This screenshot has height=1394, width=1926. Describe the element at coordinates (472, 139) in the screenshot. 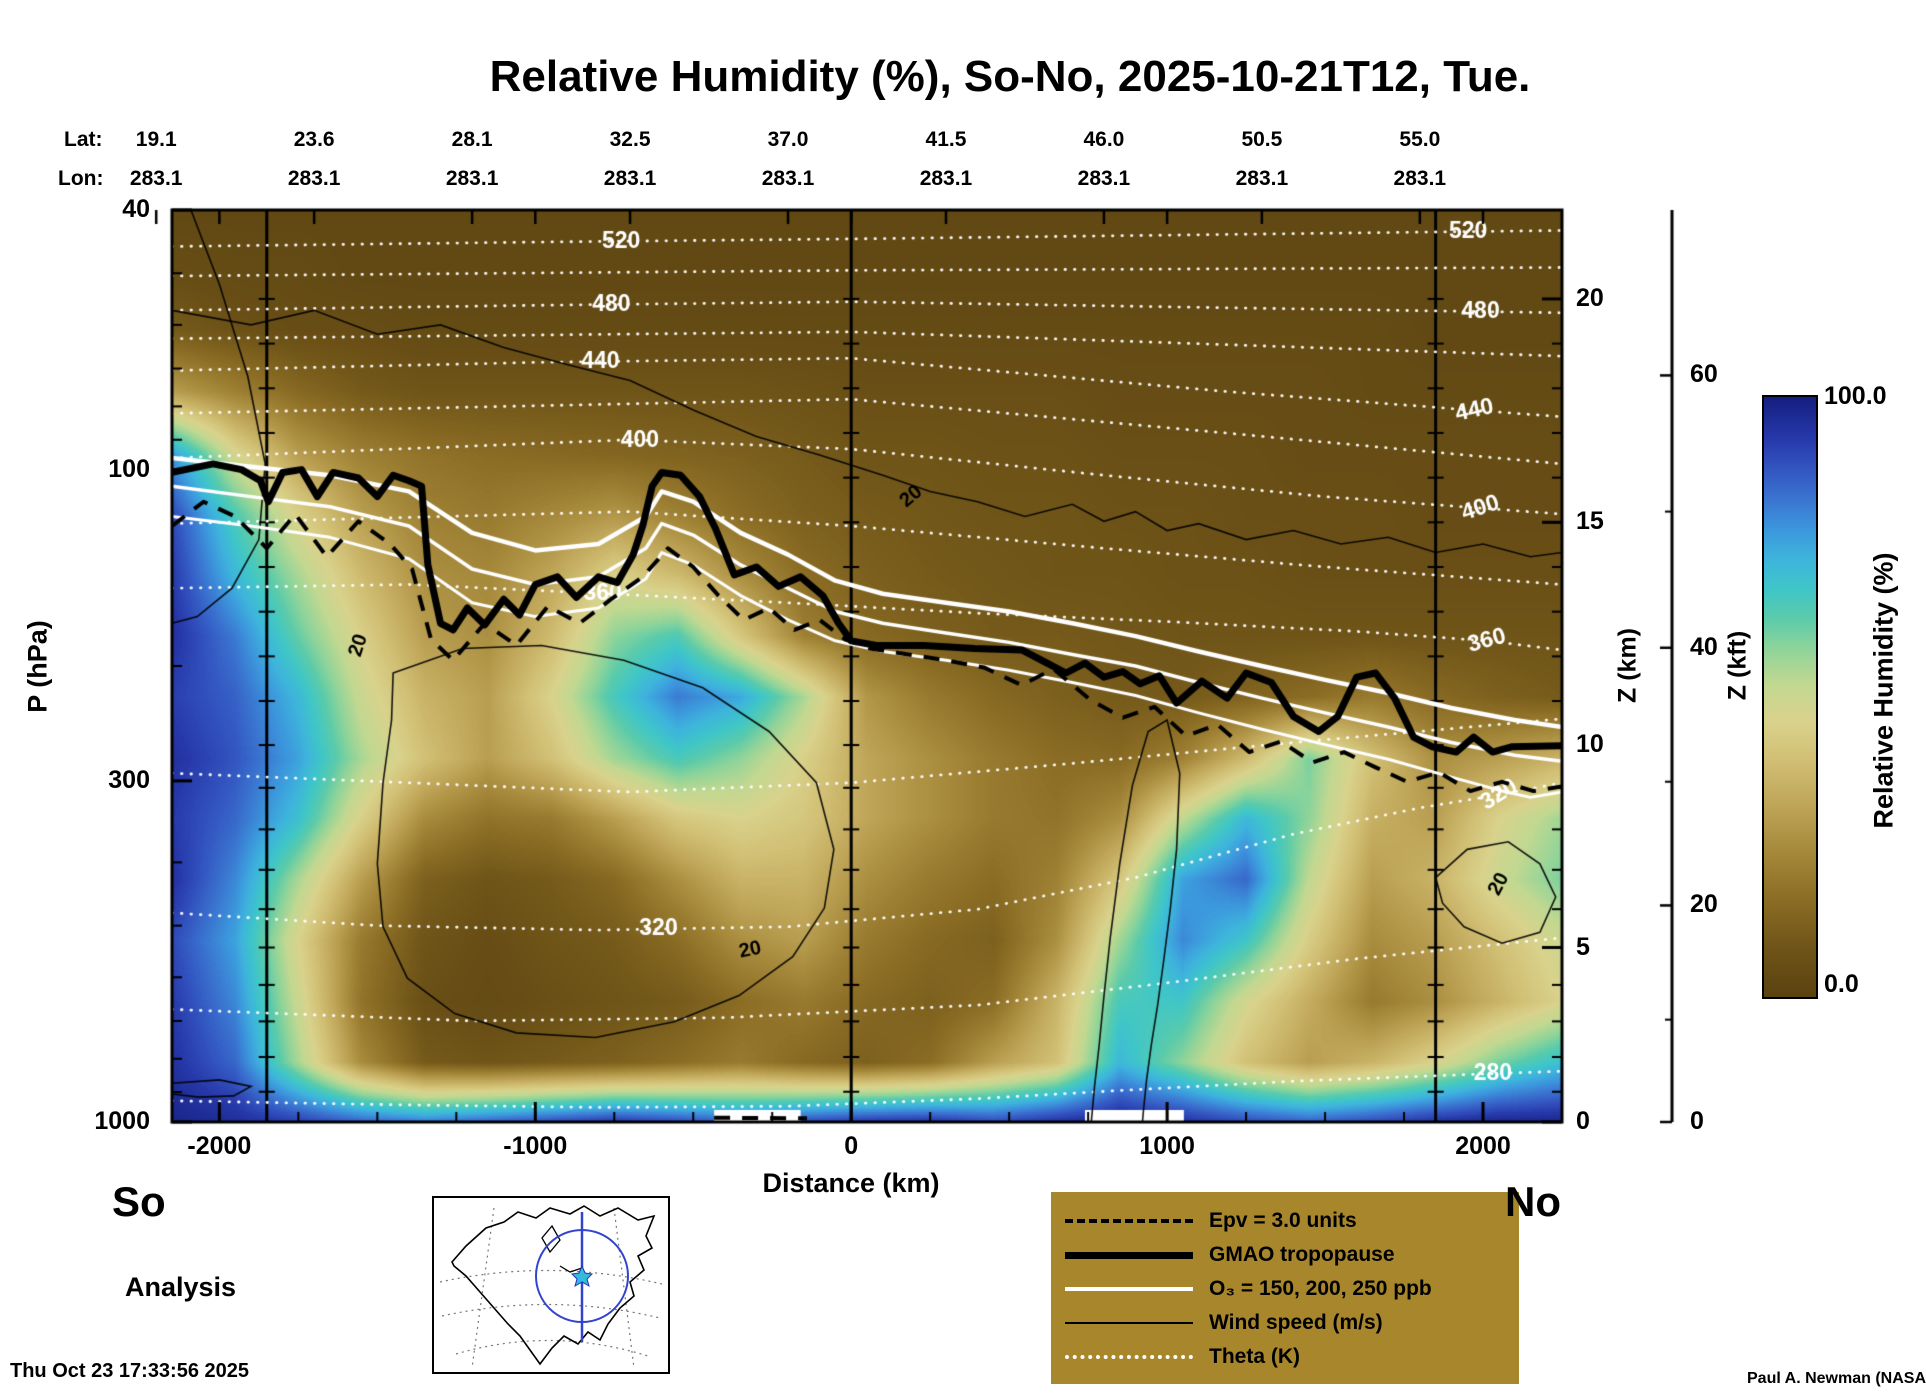

I see `lat-tick-label: 28.1` at that location.